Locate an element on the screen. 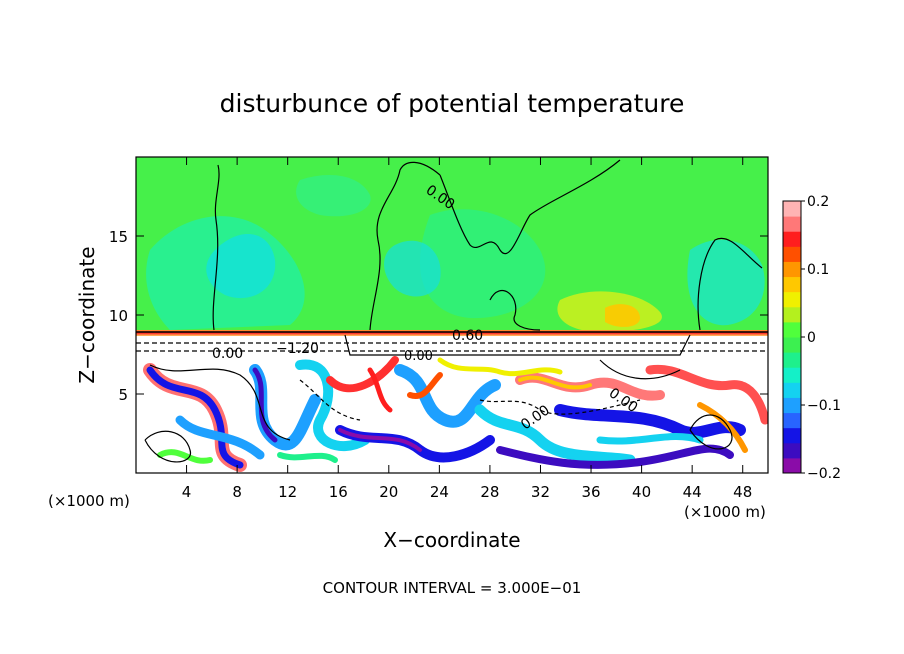  x-tick-label: 12 is located at coordinates (287, 492).